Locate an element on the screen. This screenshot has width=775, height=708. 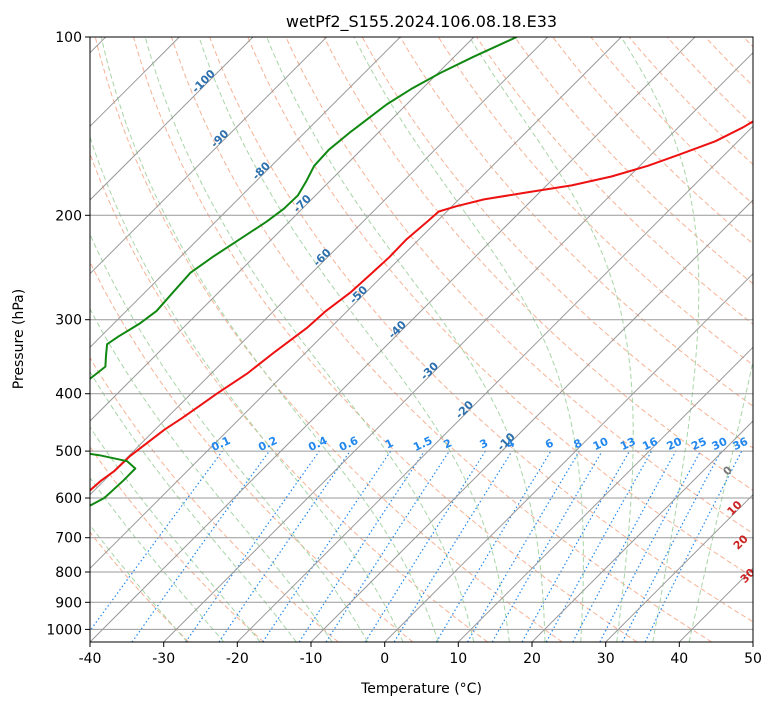
x-tick-label: 10 is located at coordinates (458, 659).